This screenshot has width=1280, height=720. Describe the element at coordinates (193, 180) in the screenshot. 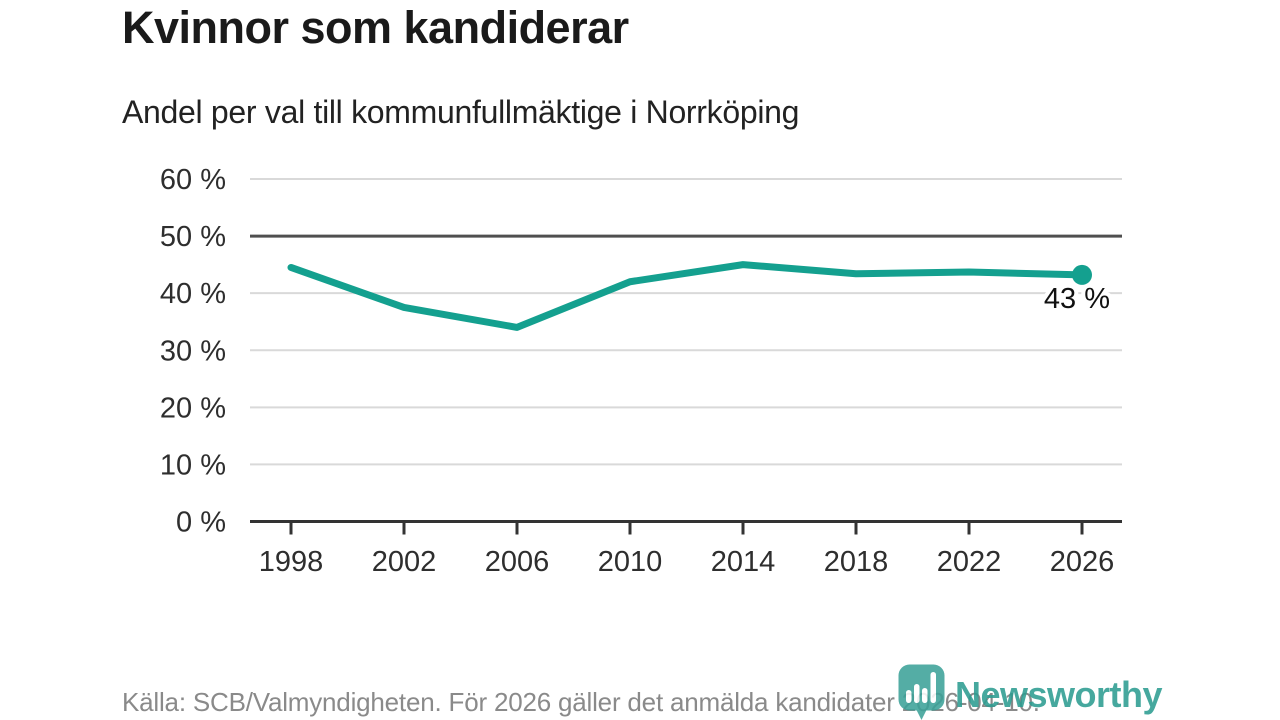

I see `y-tick-label: 60 %` at that location.